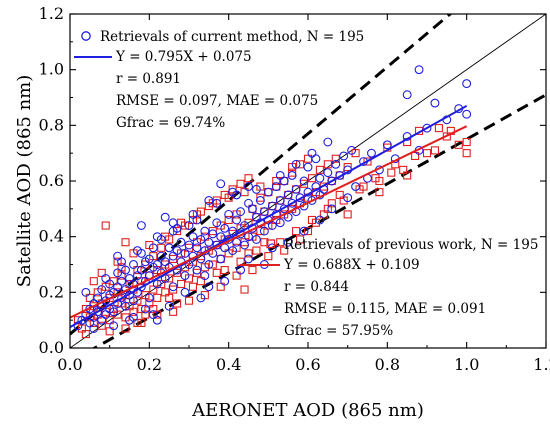 The width and height of the screenshot is (550, 426). What do you see at coordinates (307, 410) in the screenshot?
I see `x-axis-title: AERONET AOD (865 nm)` at bounding box center [307, 410].